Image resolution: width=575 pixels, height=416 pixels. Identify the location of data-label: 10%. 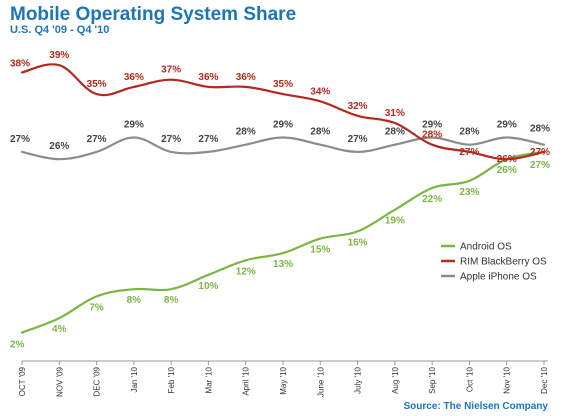
(208, 286).